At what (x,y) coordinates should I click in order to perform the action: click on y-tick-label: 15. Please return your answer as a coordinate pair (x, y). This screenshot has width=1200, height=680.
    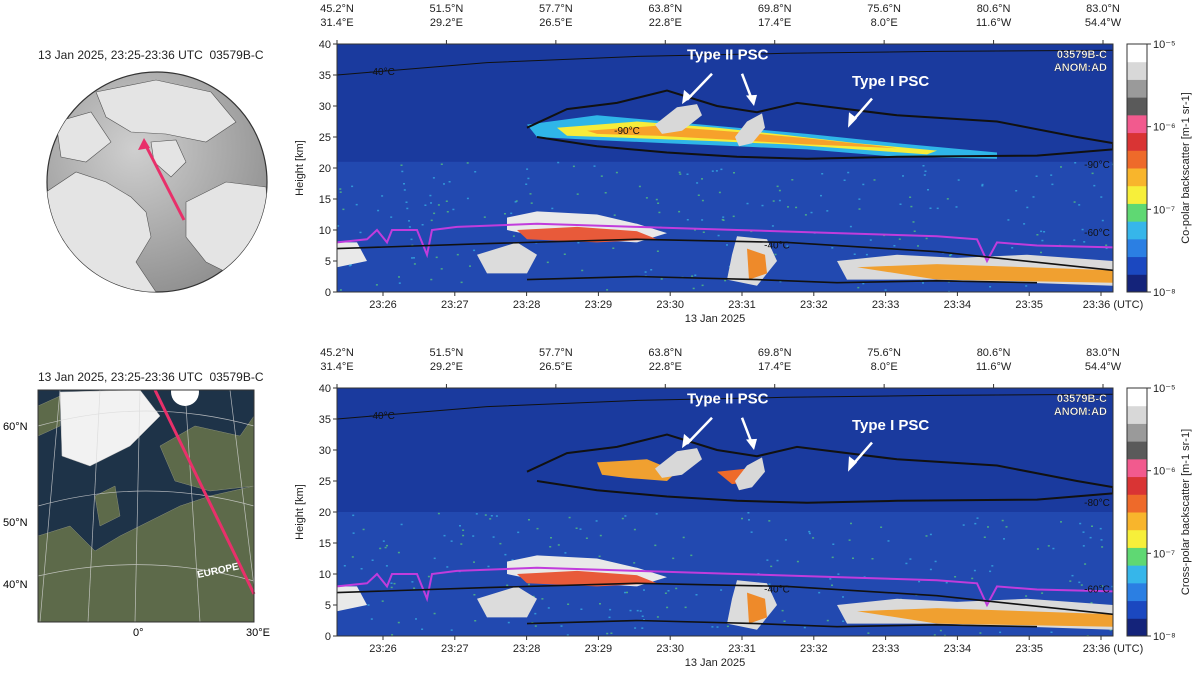
    Looking at the image, I should click on (325, 544).